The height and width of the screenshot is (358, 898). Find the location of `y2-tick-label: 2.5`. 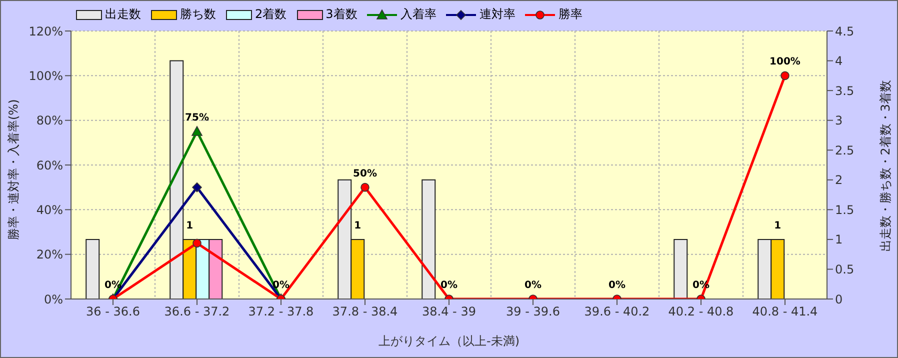

y2-tick-label: 2.5 is located at coordinates (844, 150).